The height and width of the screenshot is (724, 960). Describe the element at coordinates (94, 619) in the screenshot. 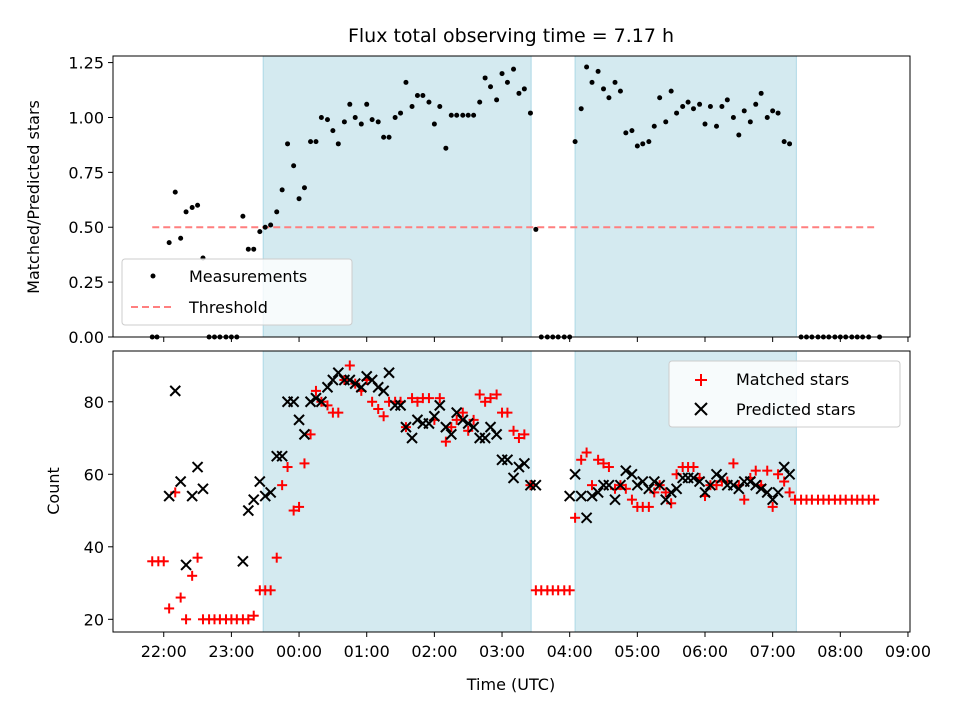

I see `bottom-y-tick-label: 20` at that location.